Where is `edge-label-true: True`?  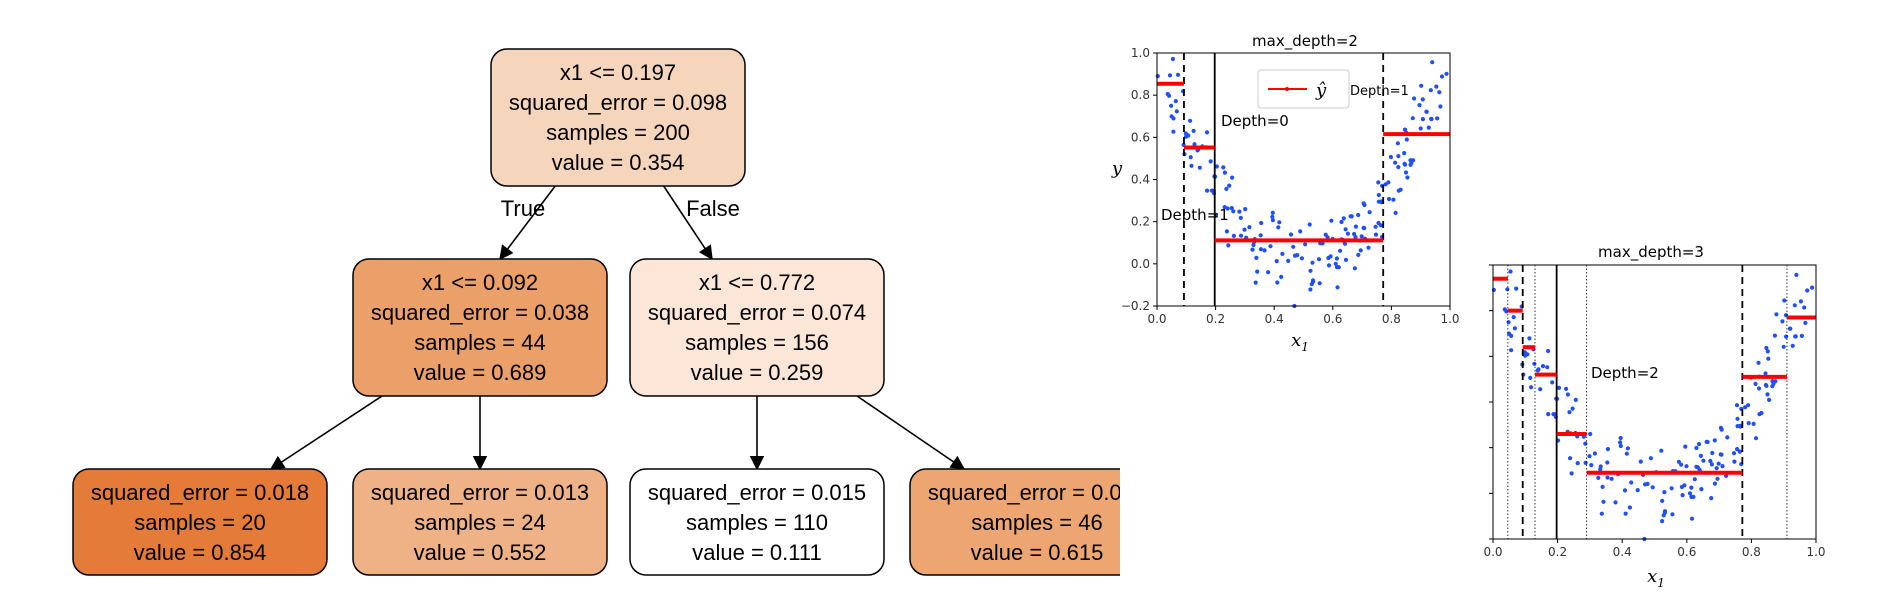 edge-label-true: True is located at coordinates (523, 208).